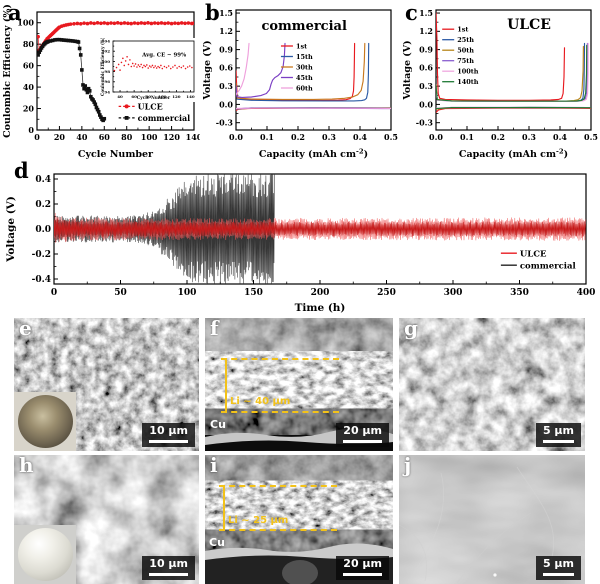 Image resolution: width=600 pixels, height=584 pixels. Describe the element at coordinates (299, 384) in the screenshot. I see `sem-image-f: f Li ~ 40 μm Cu 20 μm` at that location.